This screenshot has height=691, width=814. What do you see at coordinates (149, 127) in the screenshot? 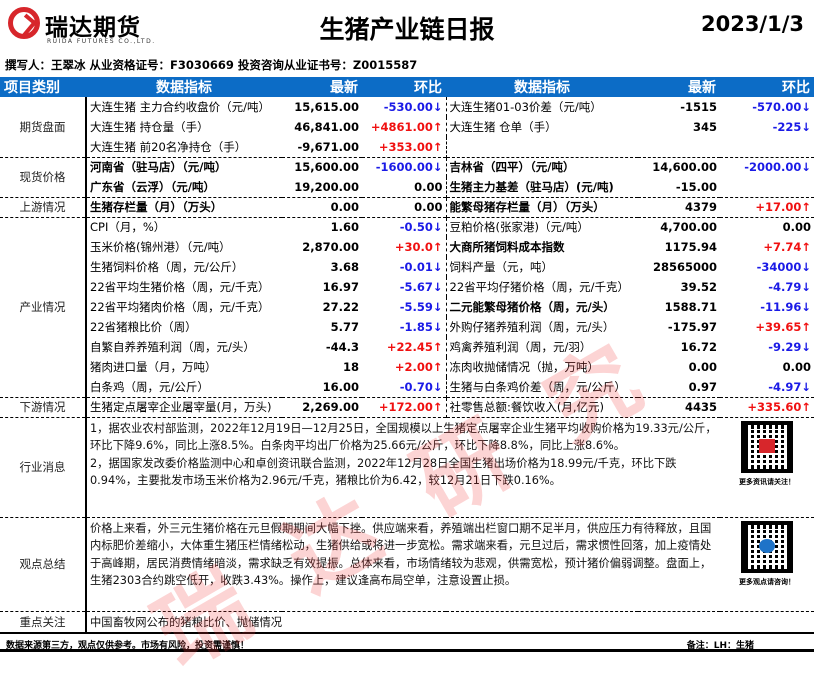
I see `indicator-name: 大连生猪 持仓量（手）` at bounding box center [149, 127].